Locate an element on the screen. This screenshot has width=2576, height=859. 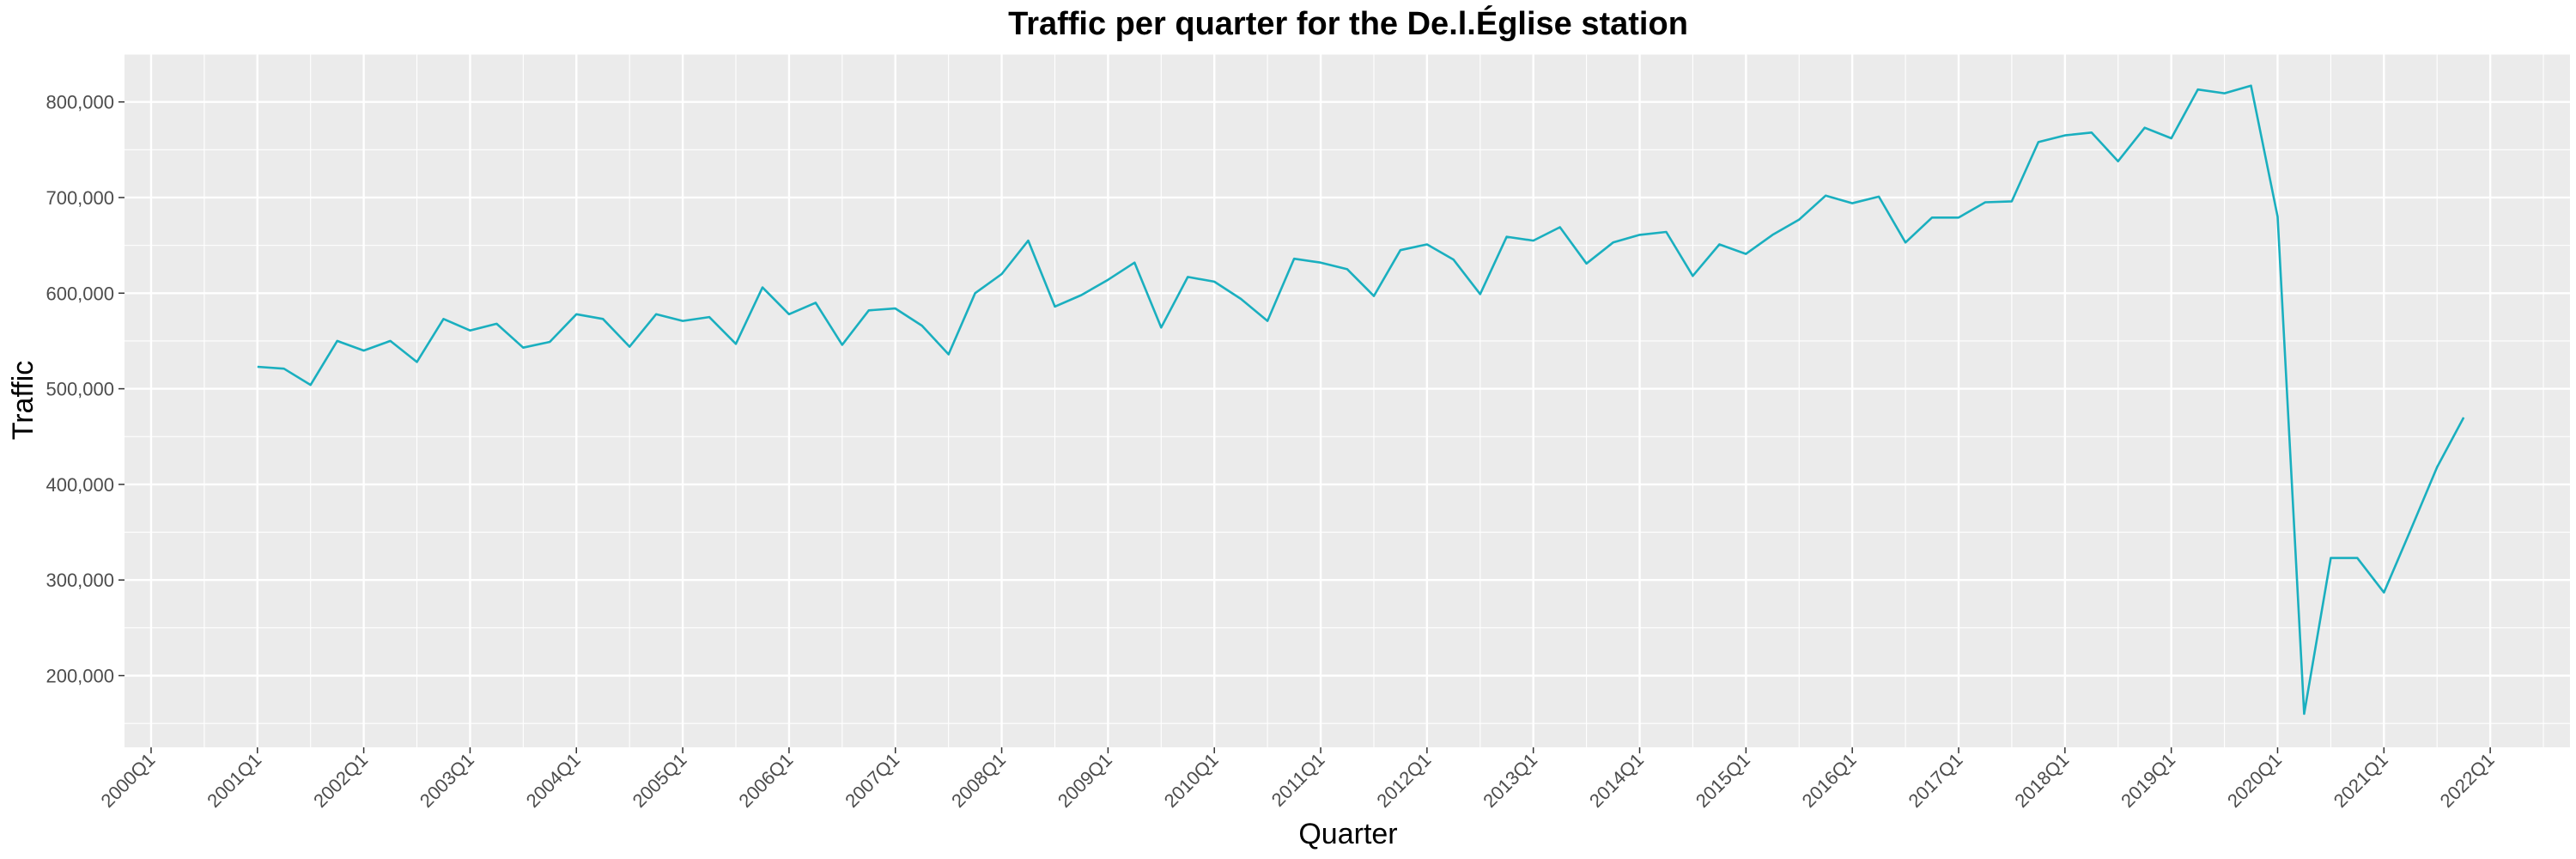
x-tick-label: 2009Q1 is located at coordinates (1085, 781).